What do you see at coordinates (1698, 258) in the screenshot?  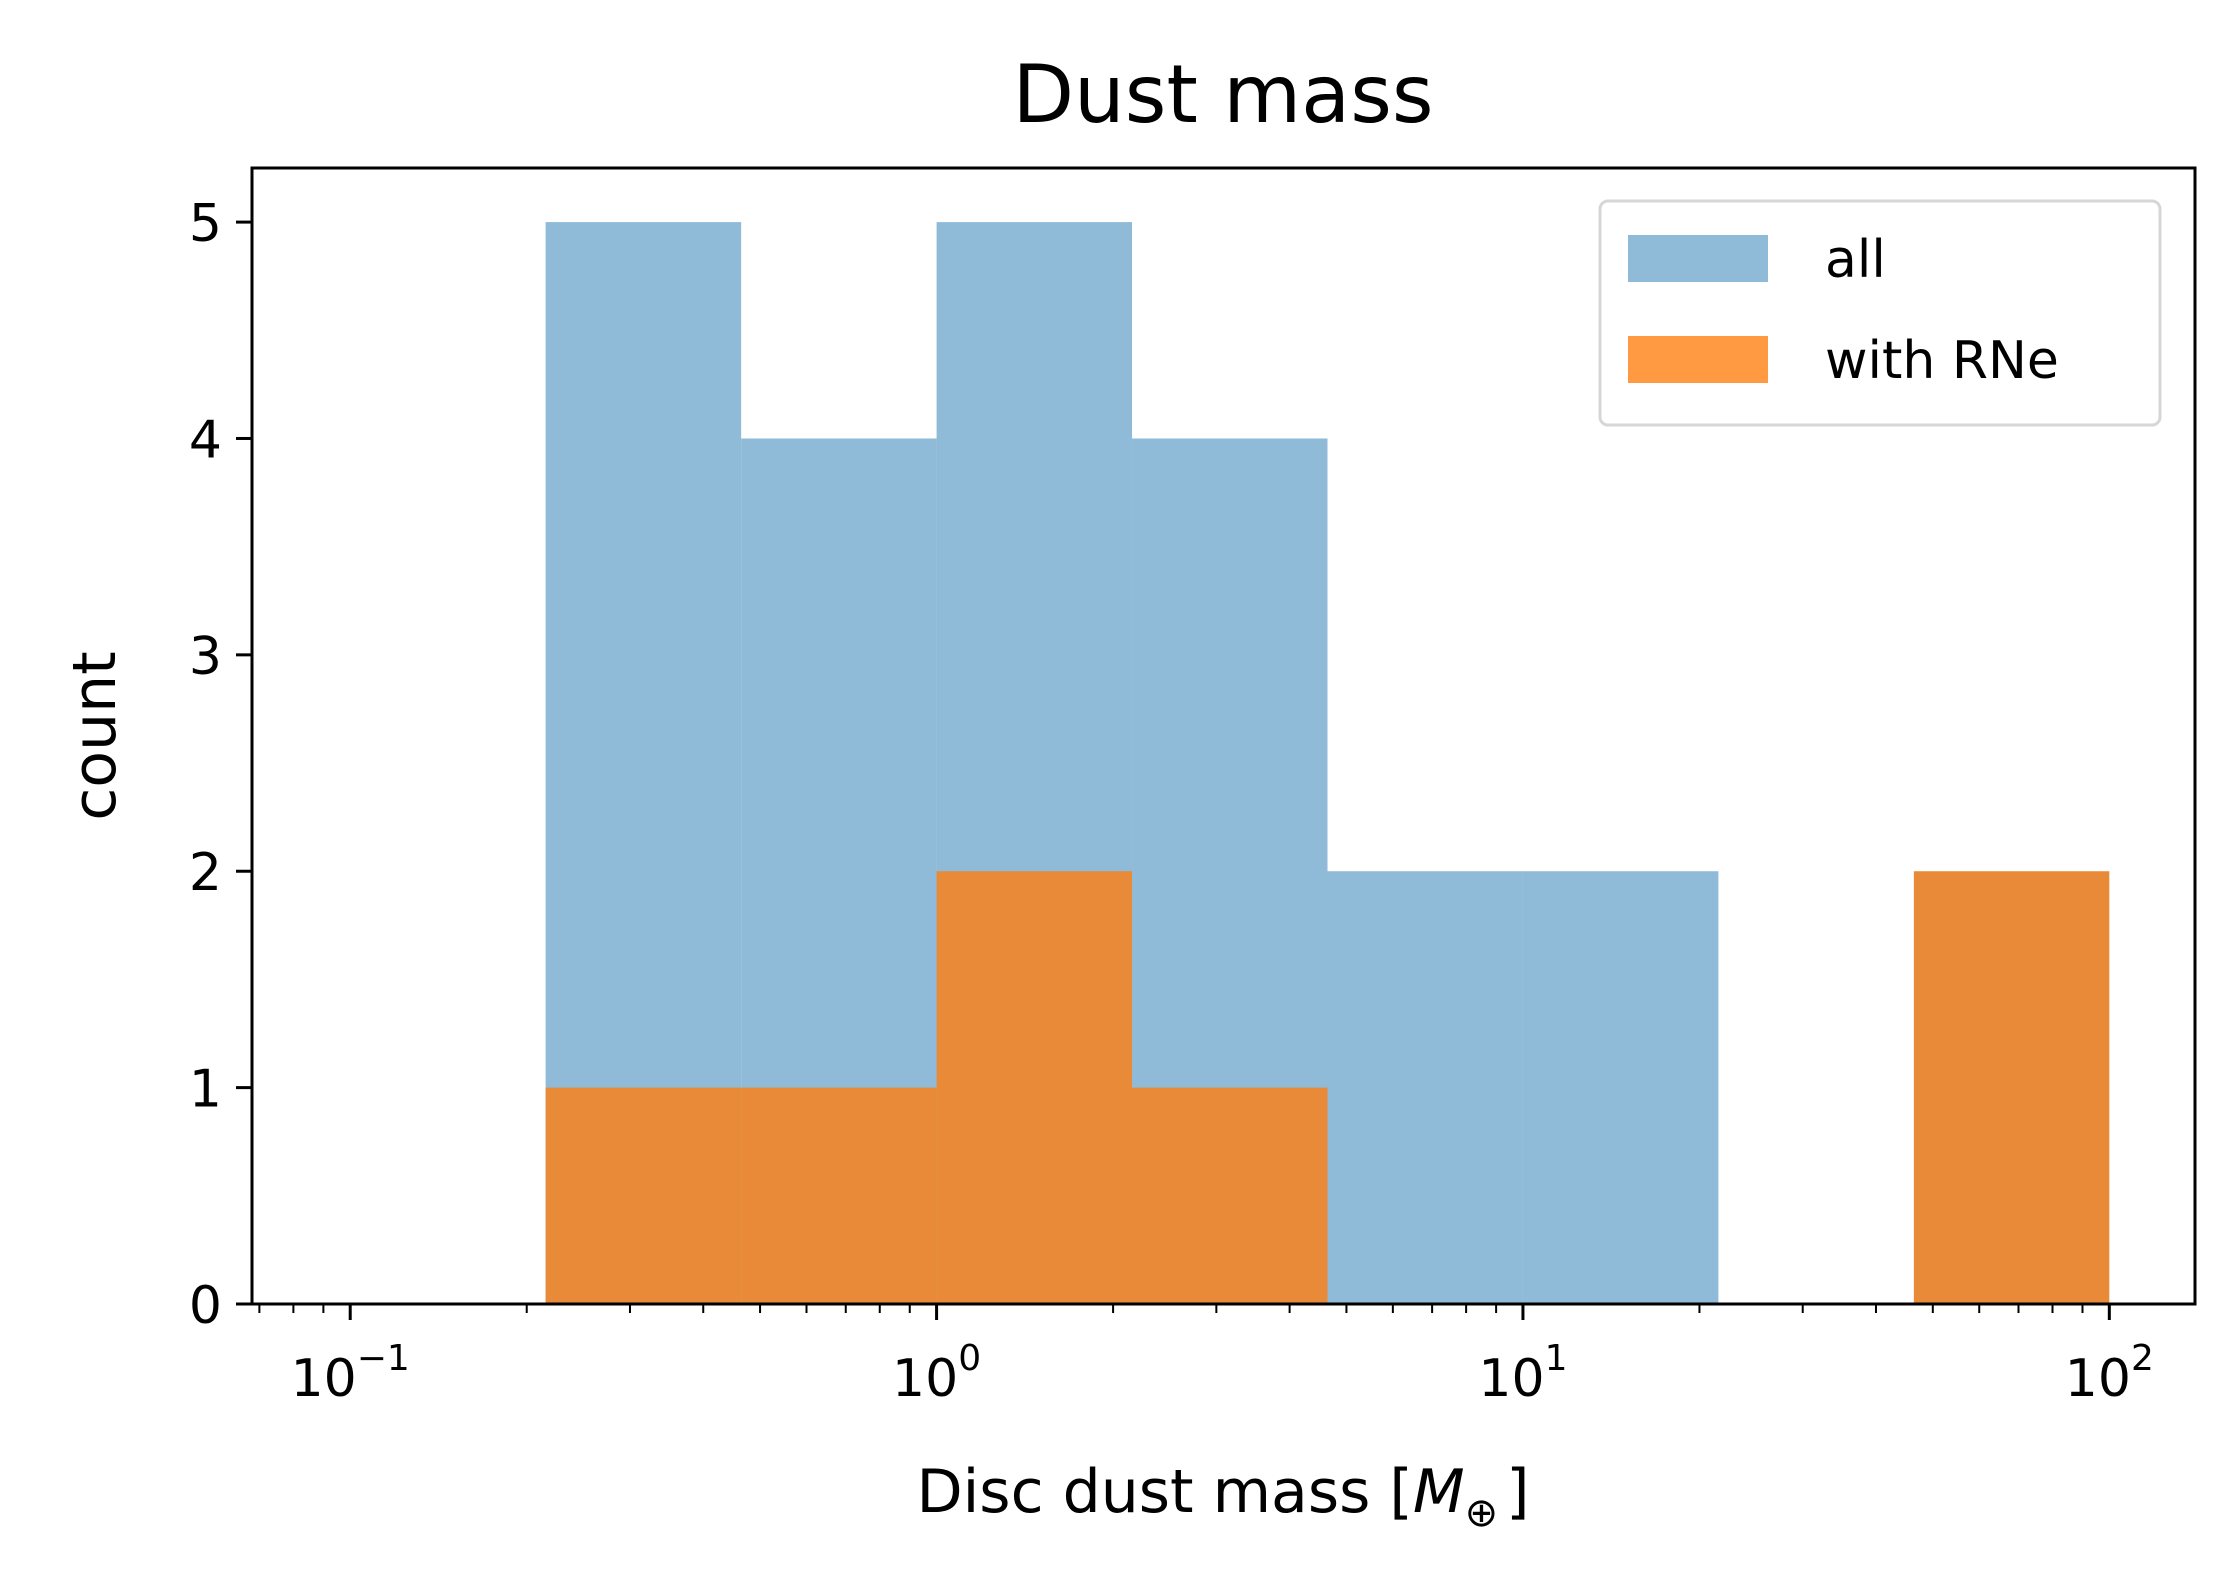 I see `legend-swatch-all` at bounding box center [1698, 258].